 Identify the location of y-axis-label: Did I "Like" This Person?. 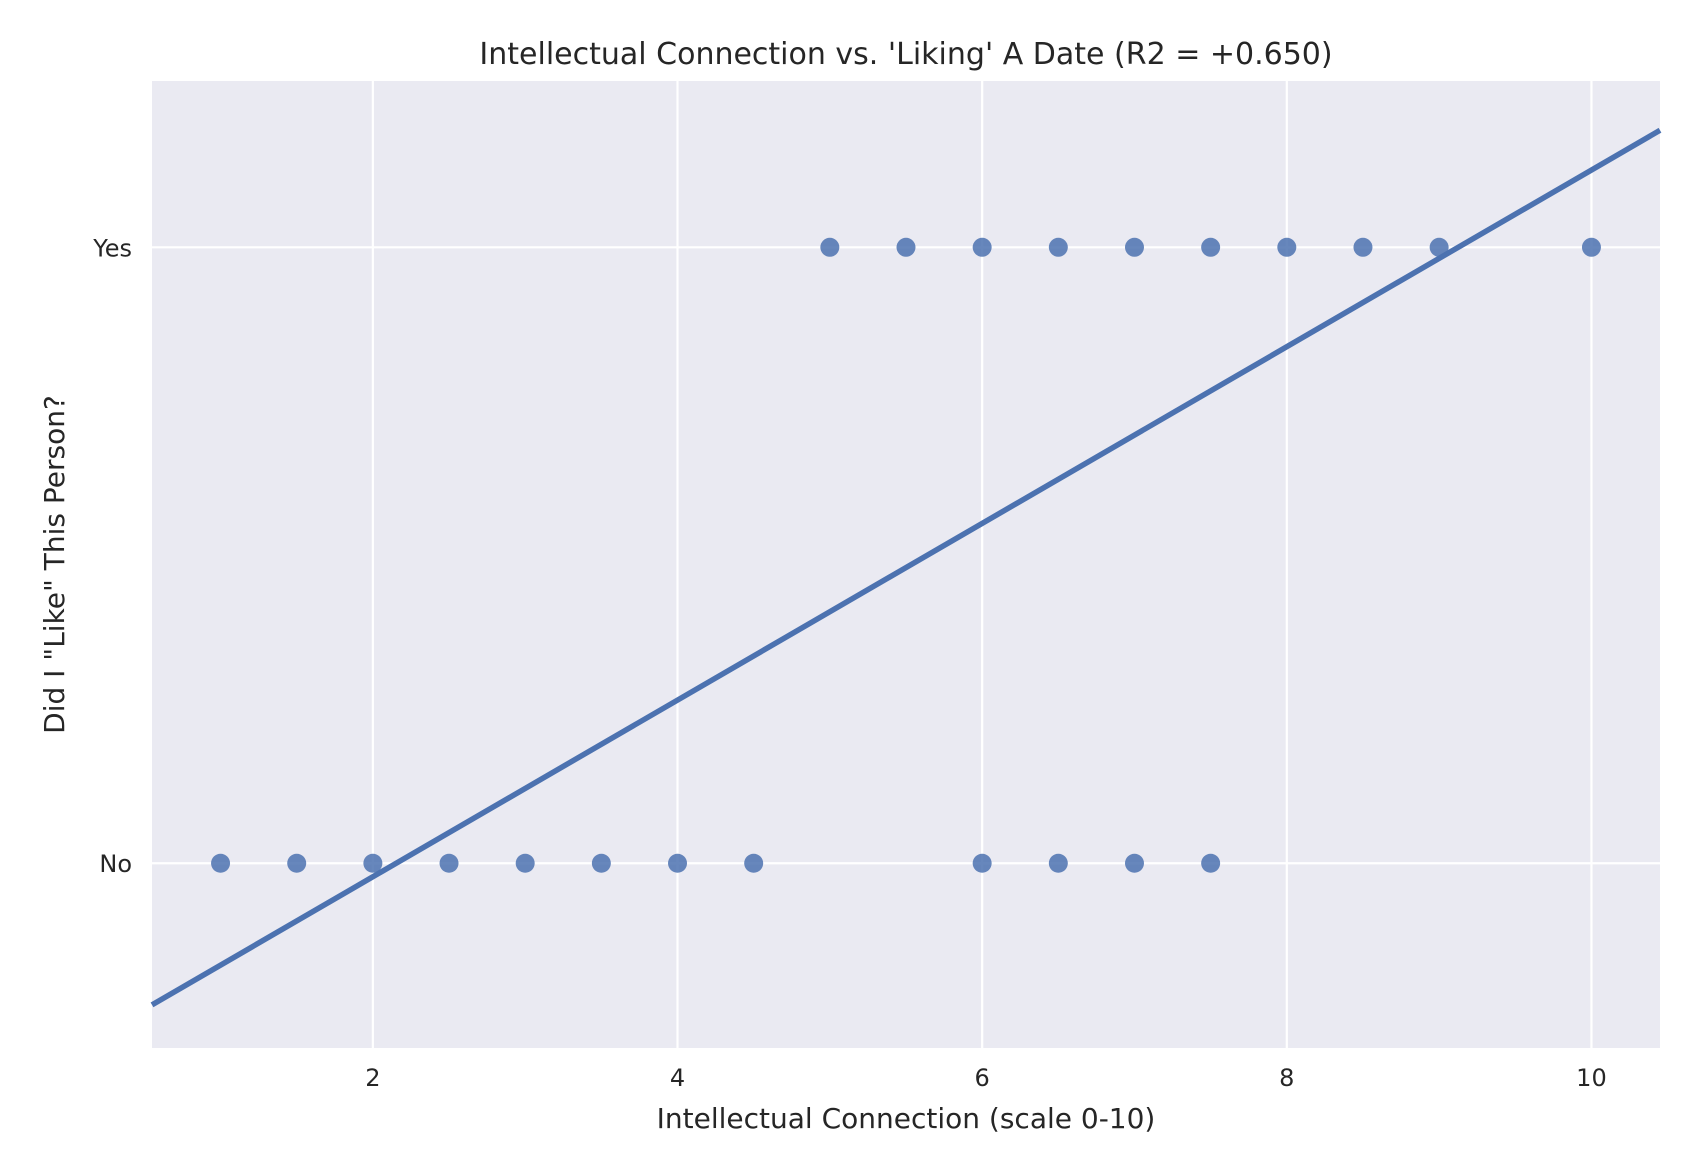
(54, 564).